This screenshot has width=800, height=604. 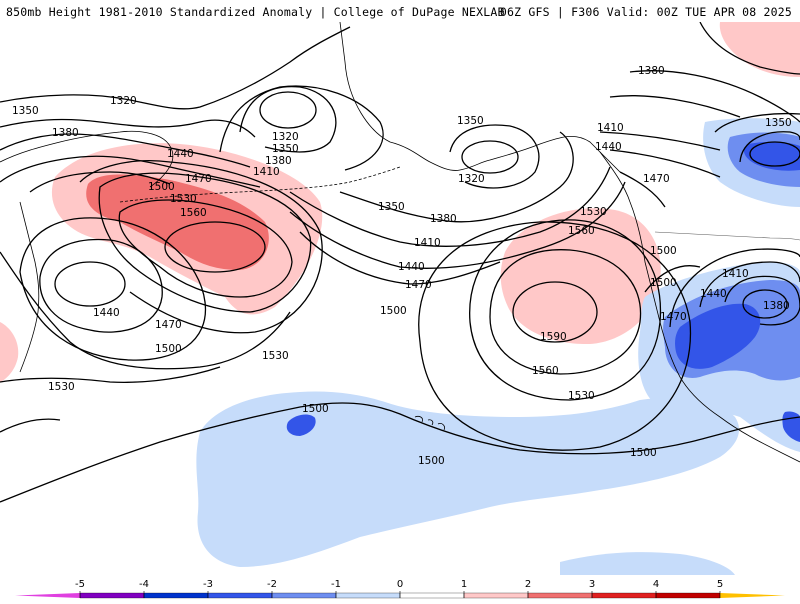 What do you see at coordinates (125, 150) in the screenshot?
I see `contour-1380-northwest` at bounding box center [125, 150].